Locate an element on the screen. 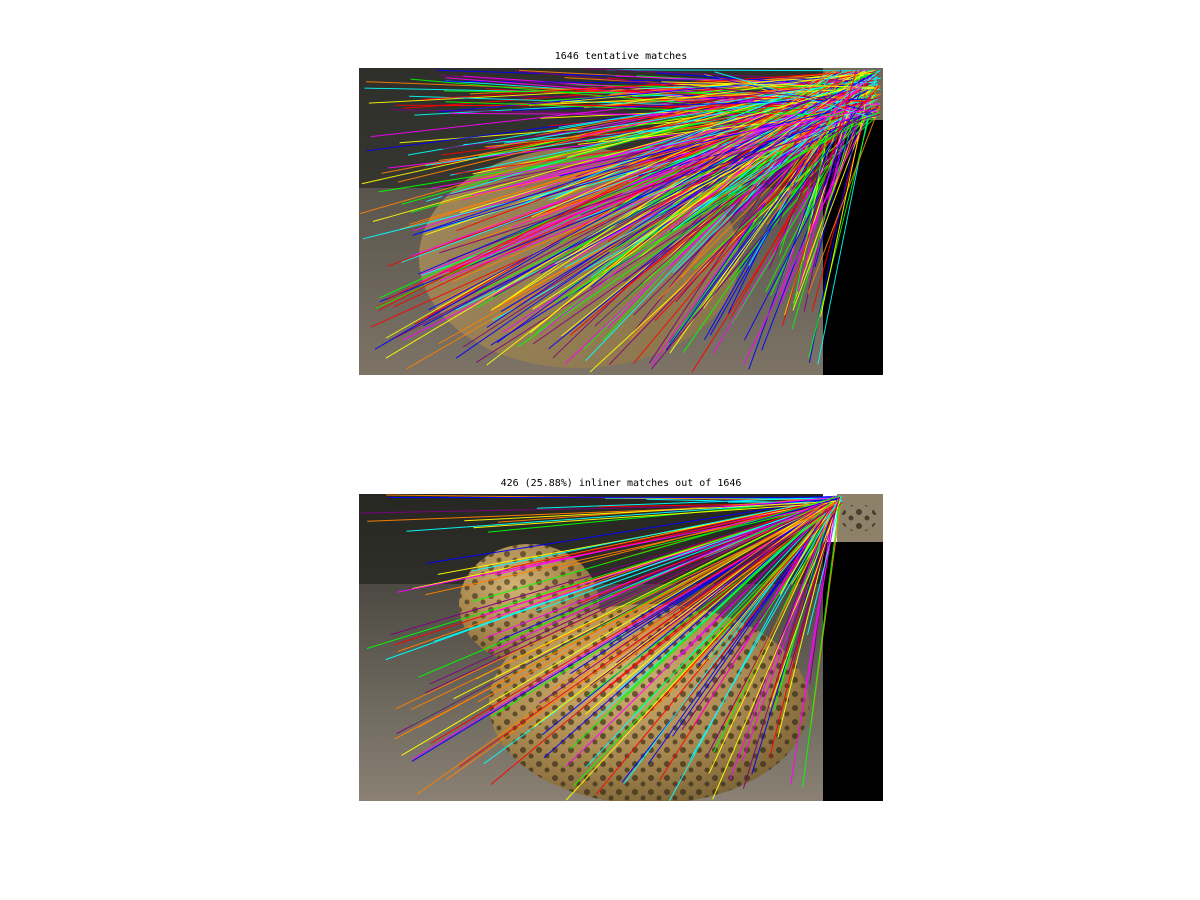  top-match-image is located at coordinates (621, 221).